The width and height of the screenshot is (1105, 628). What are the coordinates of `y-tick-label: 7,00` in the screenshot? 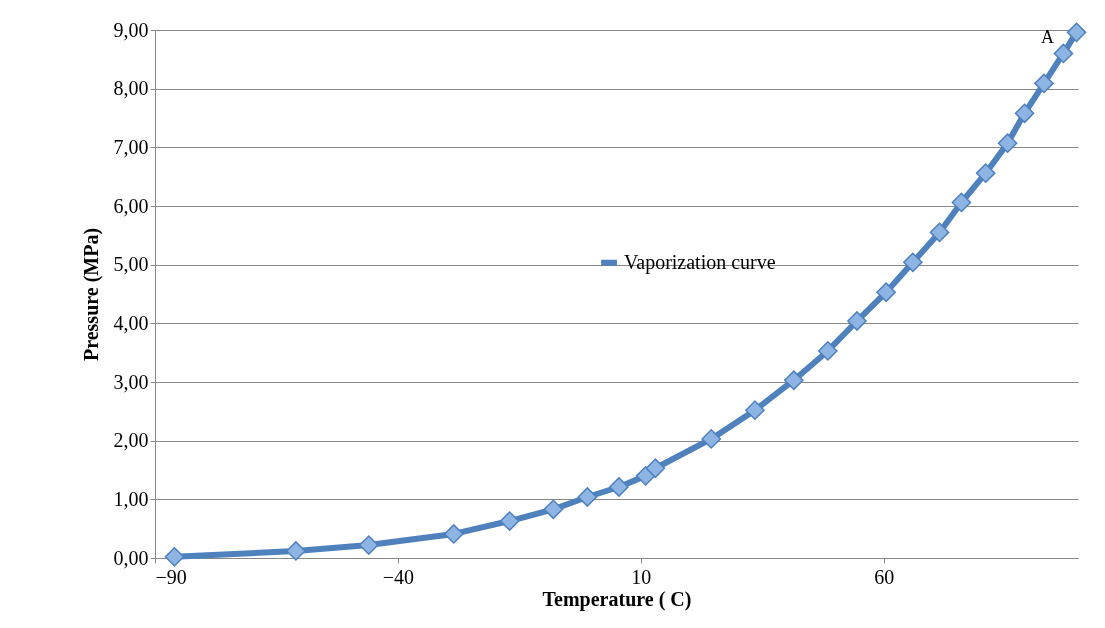 It's located at (131, 146).